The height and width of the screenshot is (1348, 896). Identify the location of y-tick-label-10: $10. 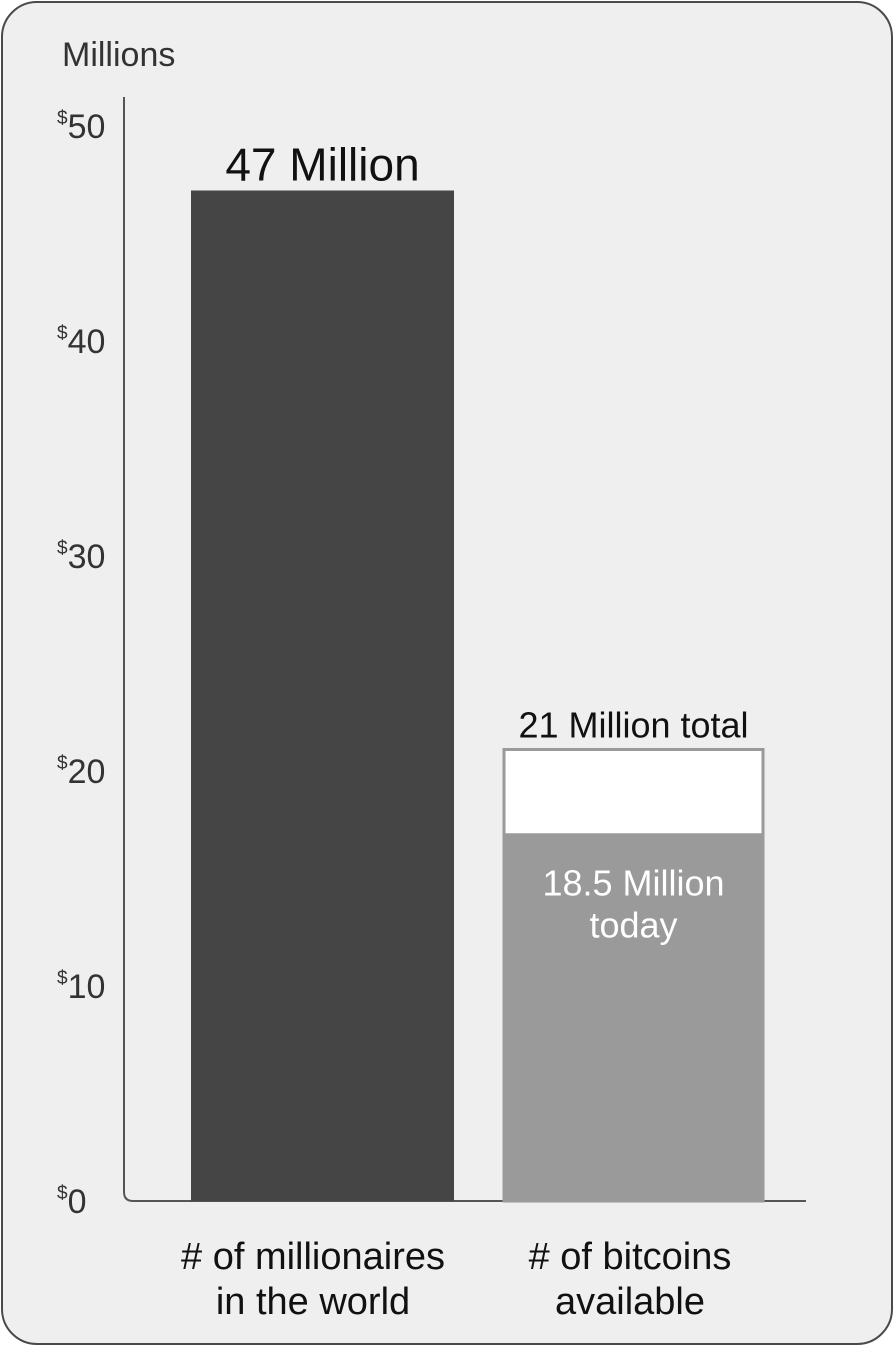
(81, 987).